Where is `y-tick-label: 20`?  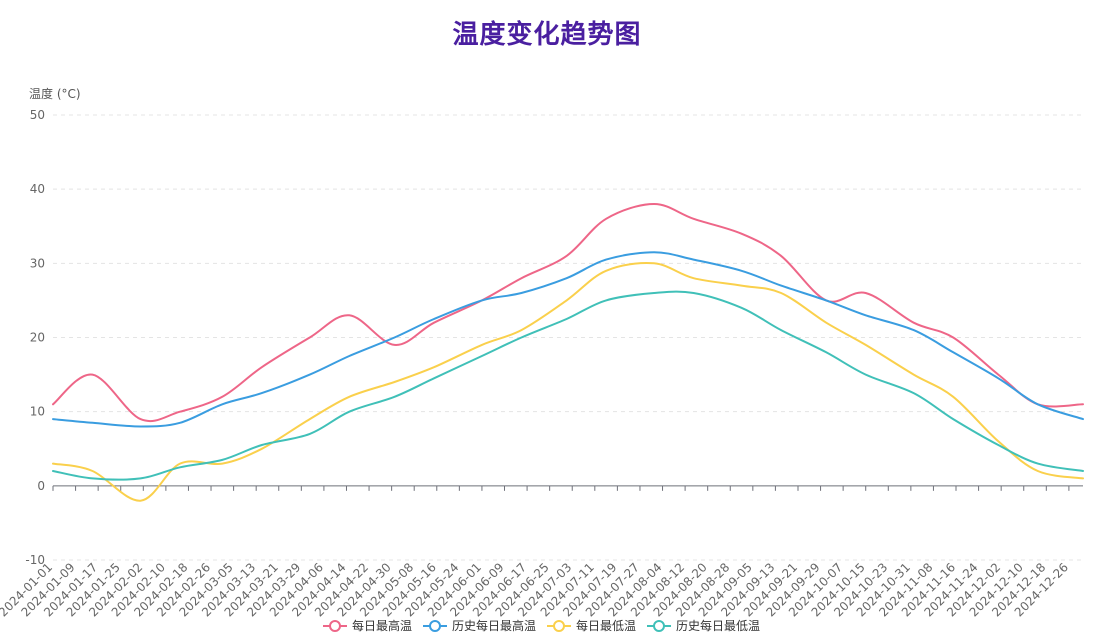
y-tick-label: 20 is located at coordinates (37, 338).